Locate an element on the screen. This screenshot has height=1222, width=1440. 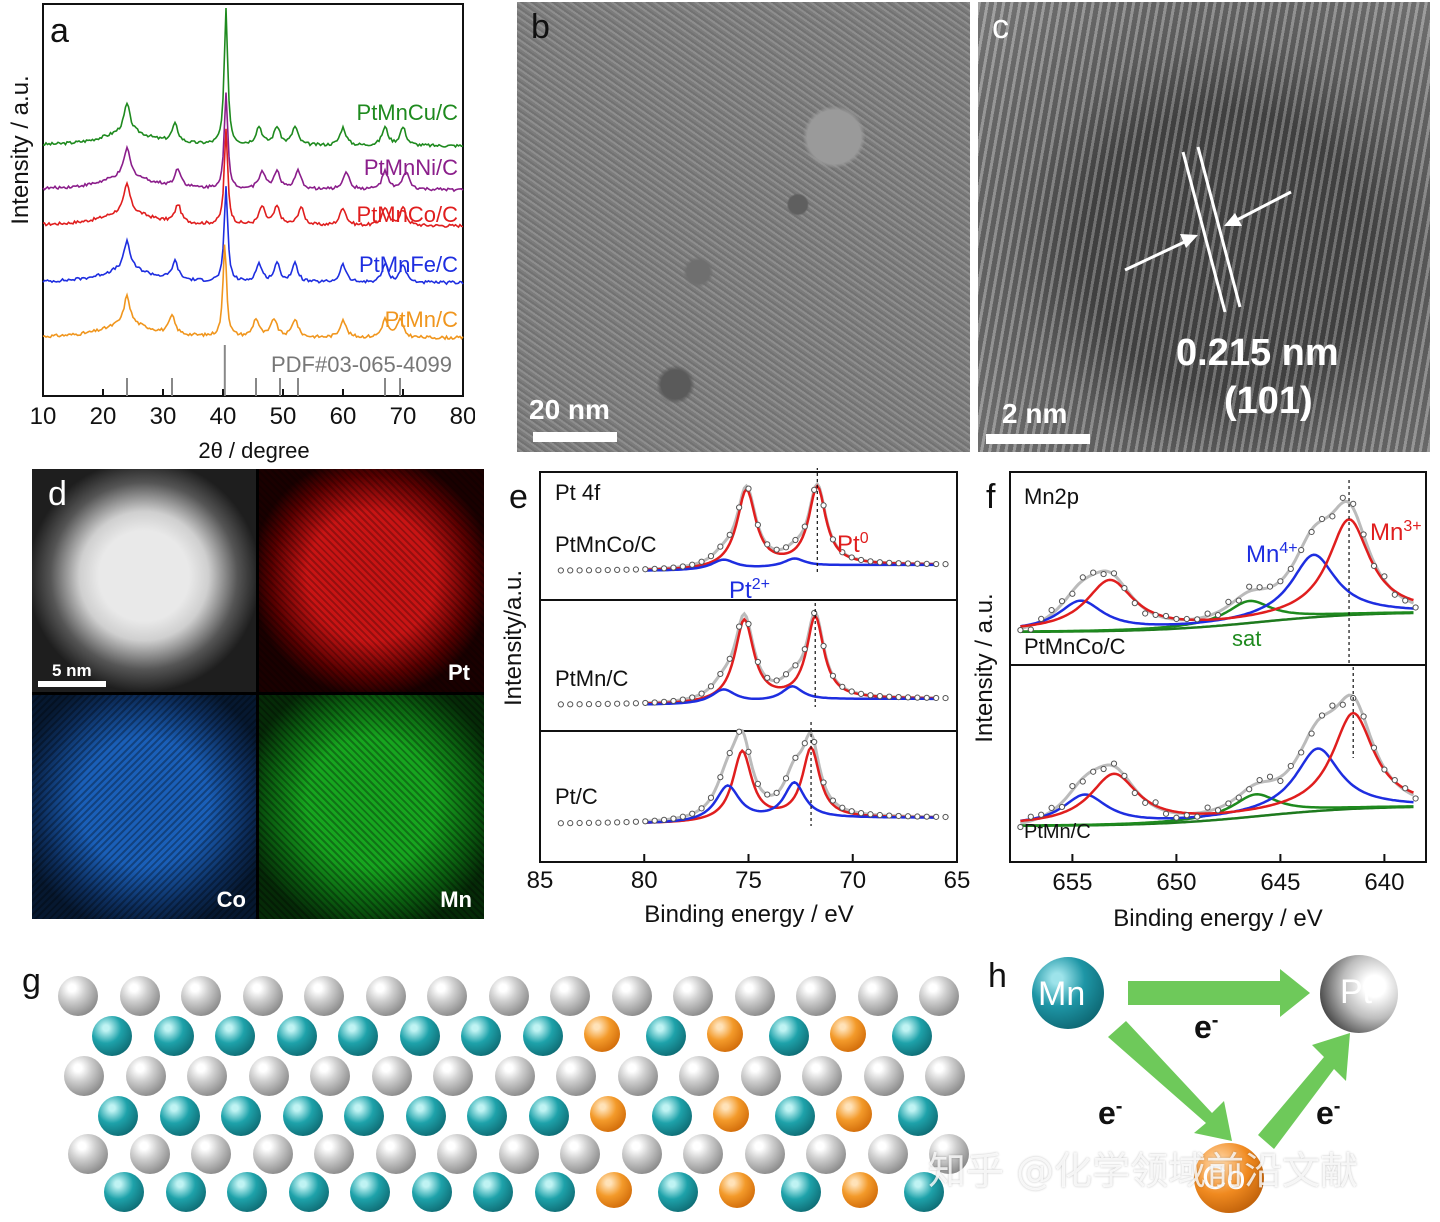
panel-d-eds: d 5 nm Pt Co Mn is located at coordinates (258, 694).